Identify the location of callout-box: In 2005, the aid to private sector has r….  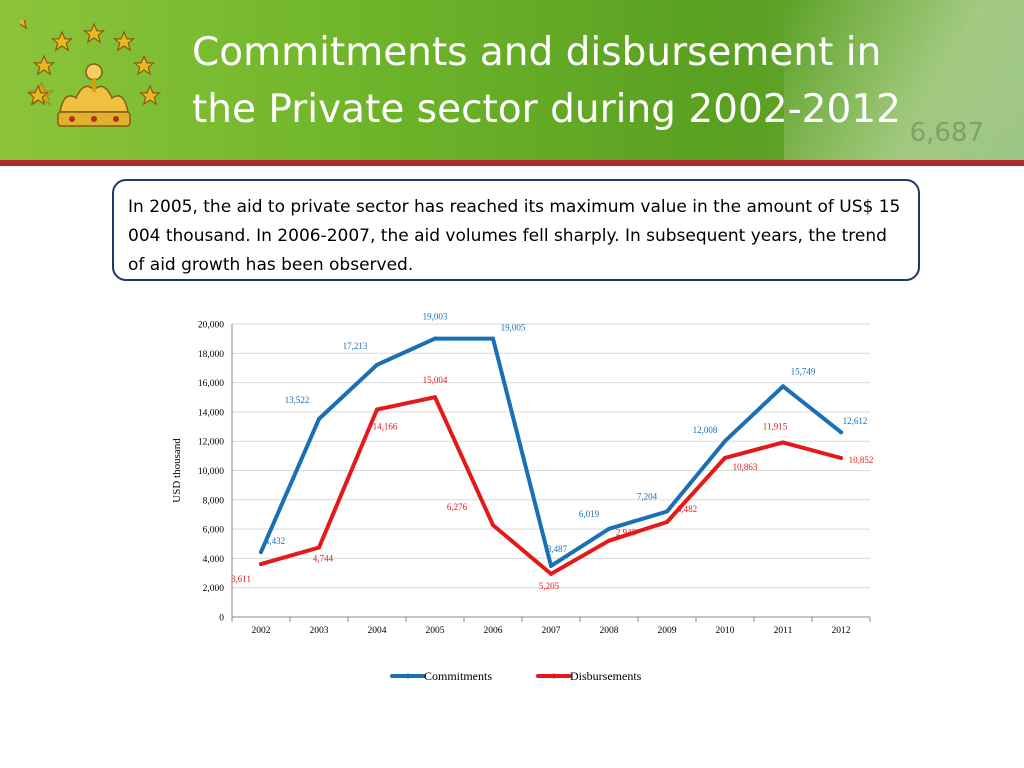
(516, 230).